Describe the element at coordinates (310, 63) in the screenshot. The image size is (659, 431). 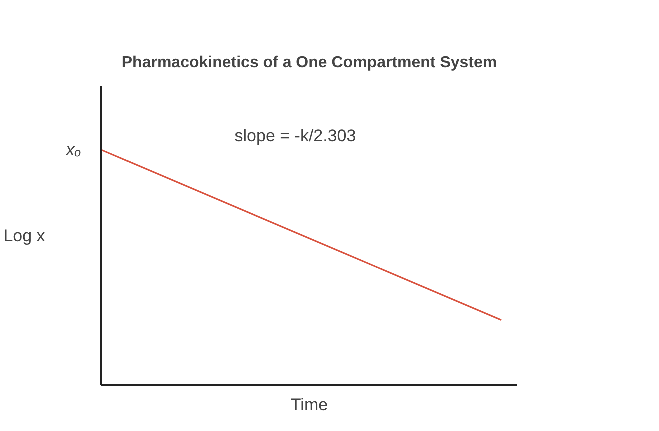
I see `chart-title: Pharmacokinetics of a One Compartment System` at that location.